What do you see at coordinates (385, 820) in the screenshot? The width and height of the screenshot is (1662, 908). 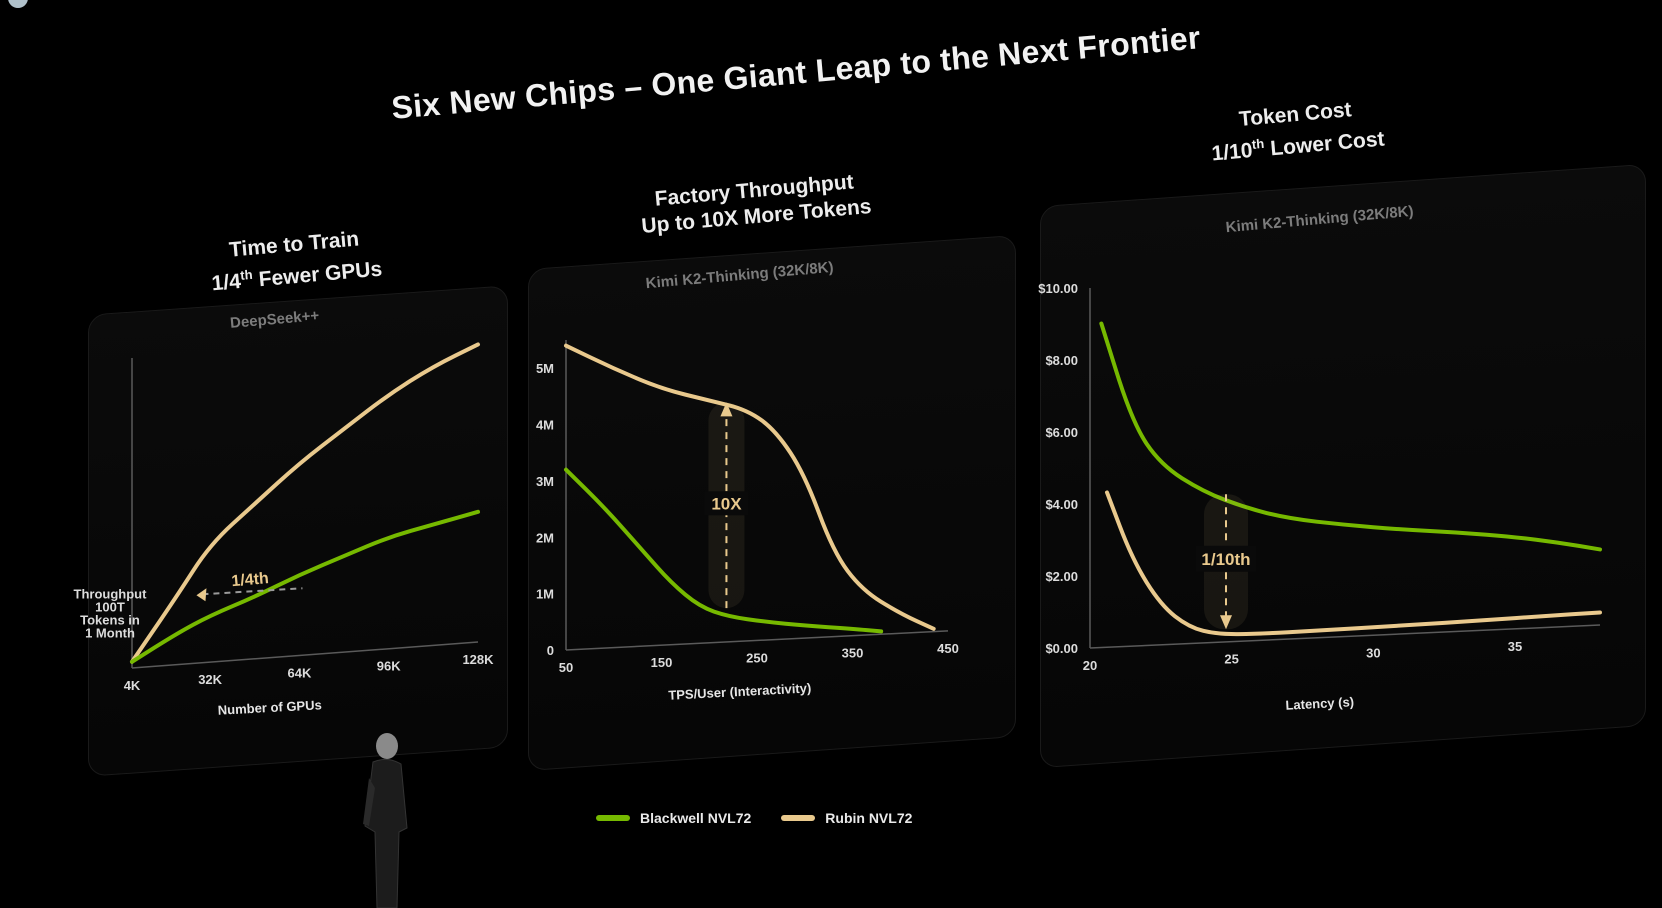 I see `presenter-silhouette` at bounding box center [385, 820].